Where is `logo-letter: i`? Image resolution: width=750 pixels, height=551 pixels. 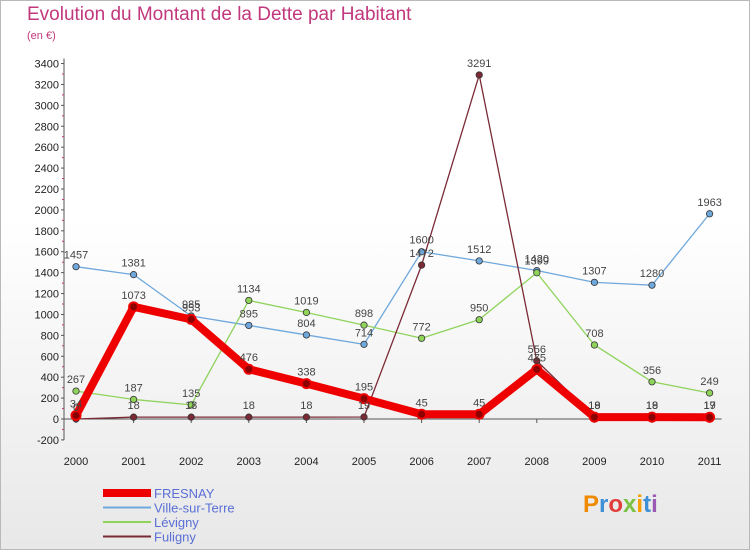
logo-letter: i is located at coordinates (654, 504).